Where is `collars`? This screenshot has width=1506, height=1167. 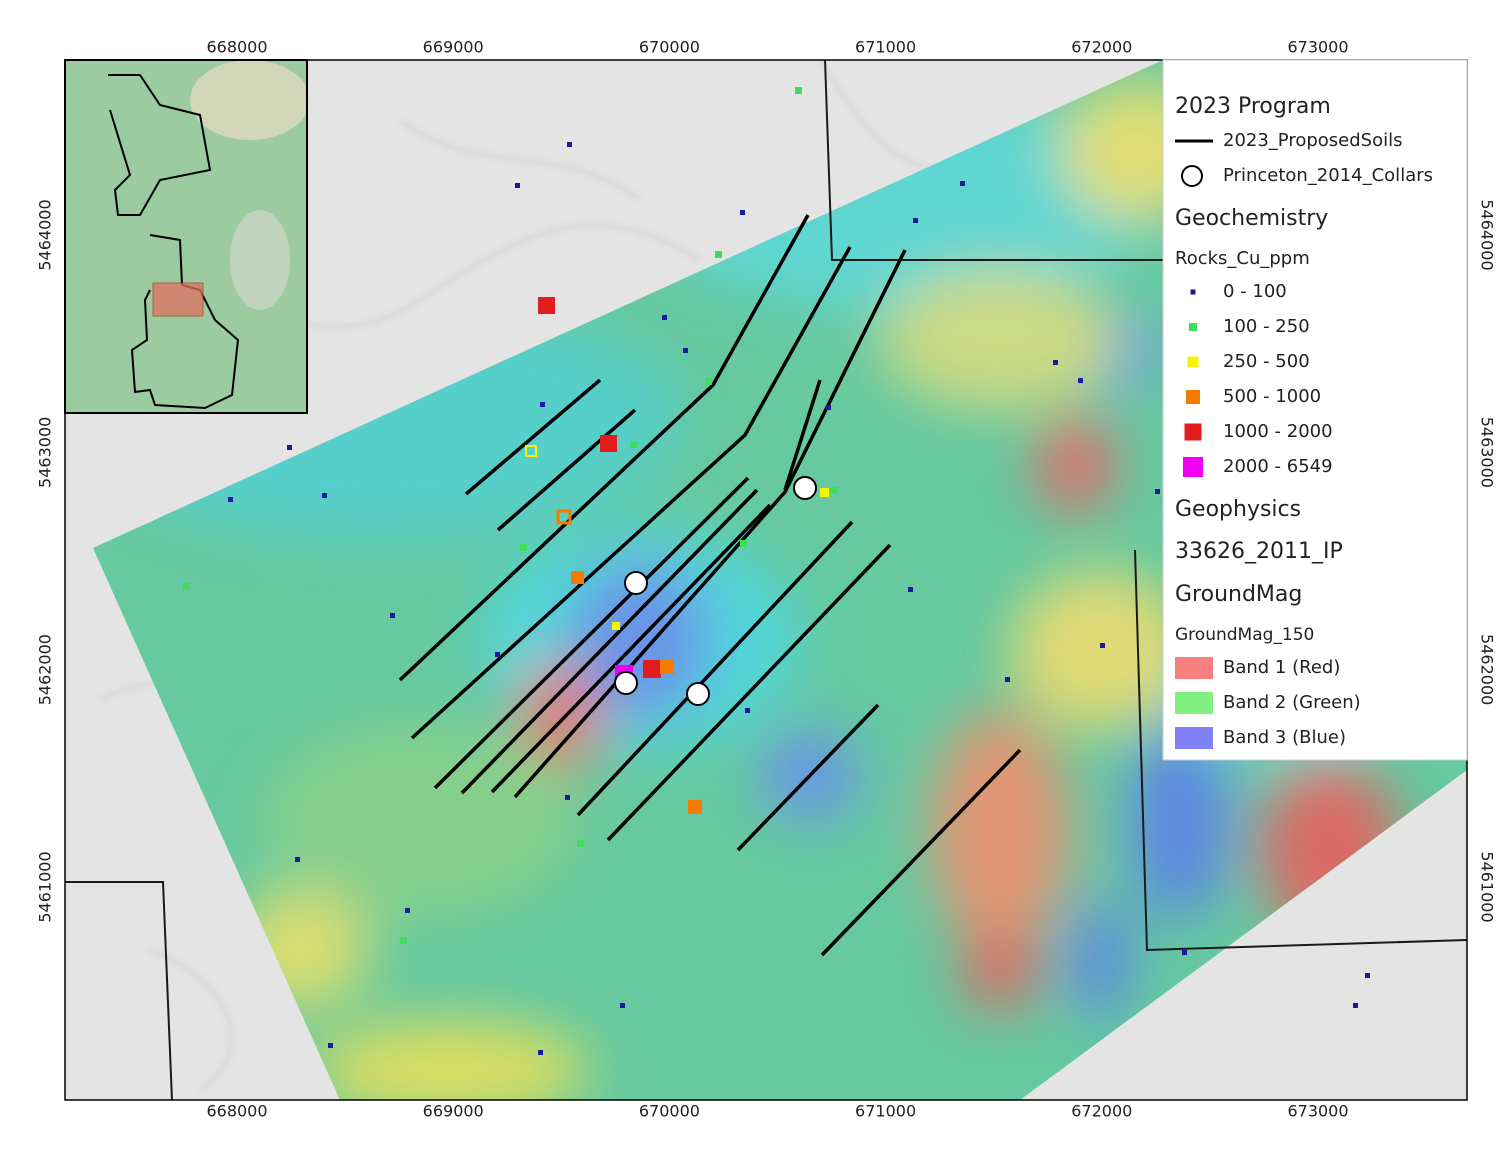 collars is located at coordinates (715, 591).